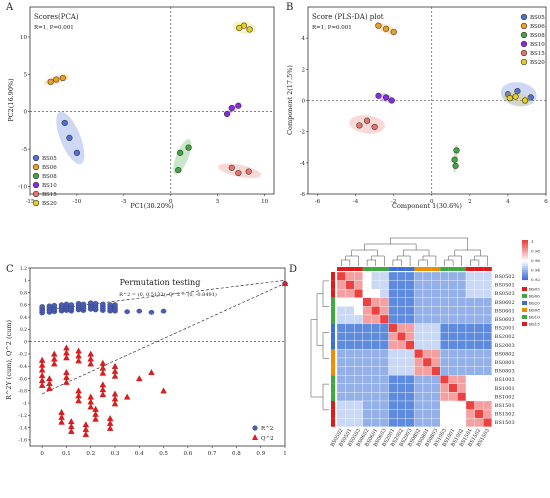 The width and height of the screenshot is (550, 498). Describe the element at coordinates (505, 311) in the screenshot. I see `row-label: BS0601` at that location.